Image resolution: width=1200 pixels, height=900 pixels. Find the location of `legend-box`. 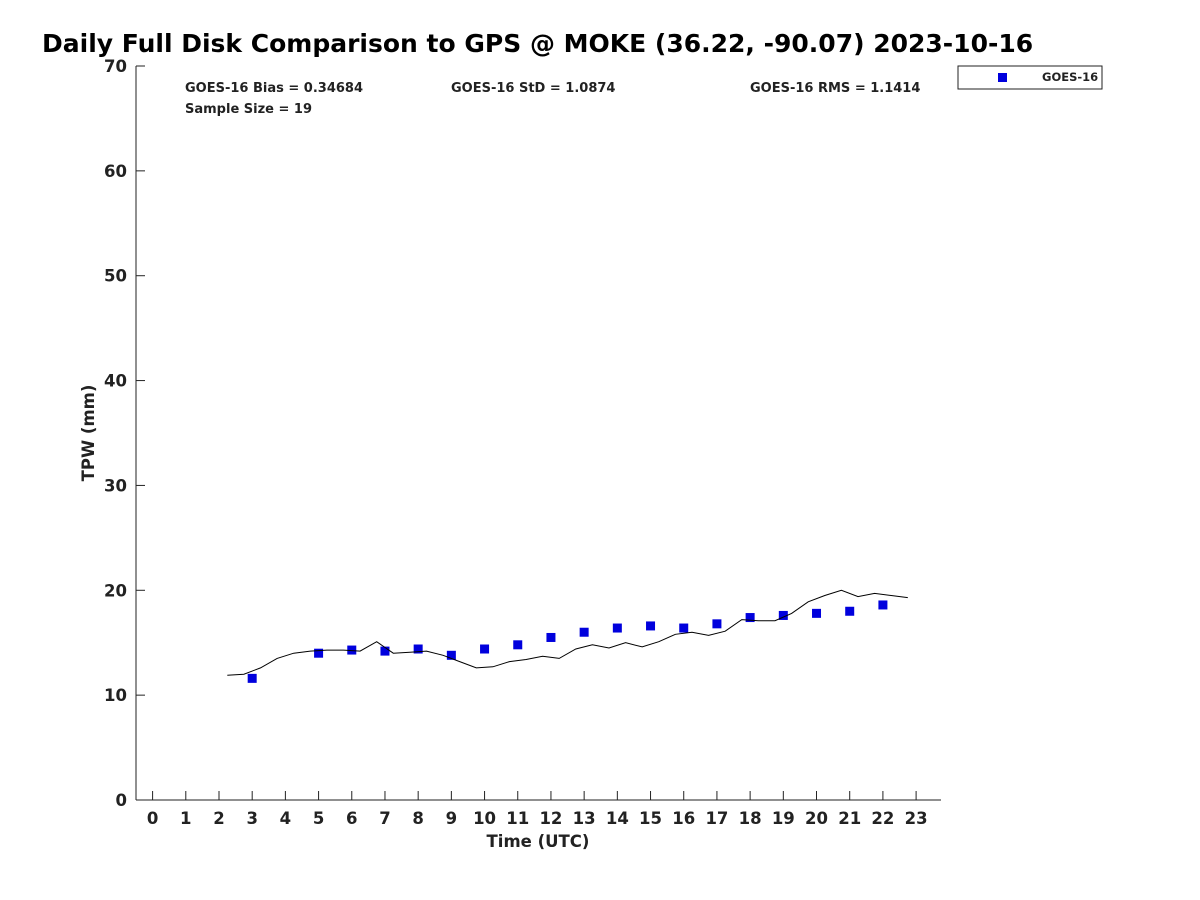

legend-box is located at coordinates (1030, 77).